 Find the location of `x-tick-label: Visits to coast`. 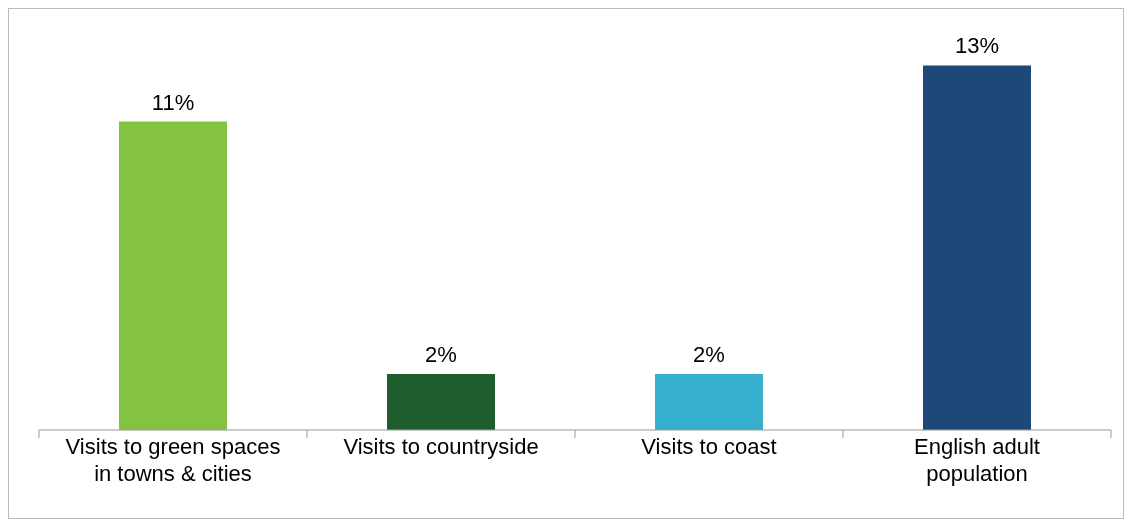

x-tick-label: Visits to coast is located at coordinates (709, 446).